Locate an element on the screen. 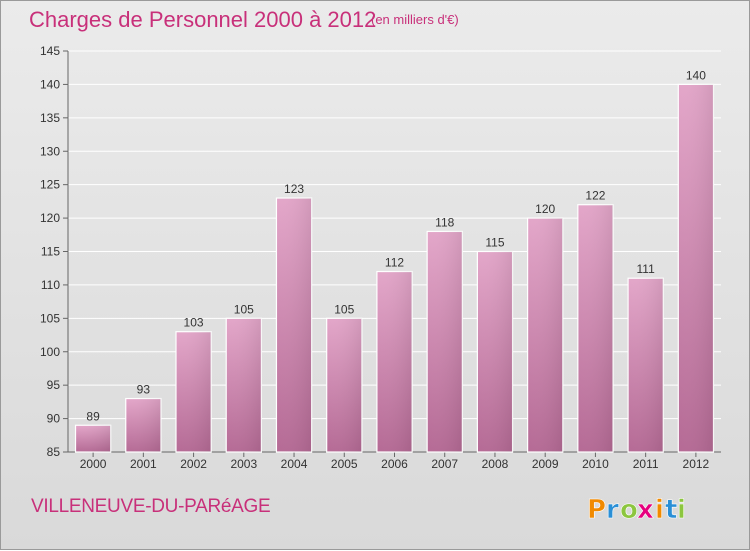  x-tick-label: 2007 is located at coordinates (444, 464).